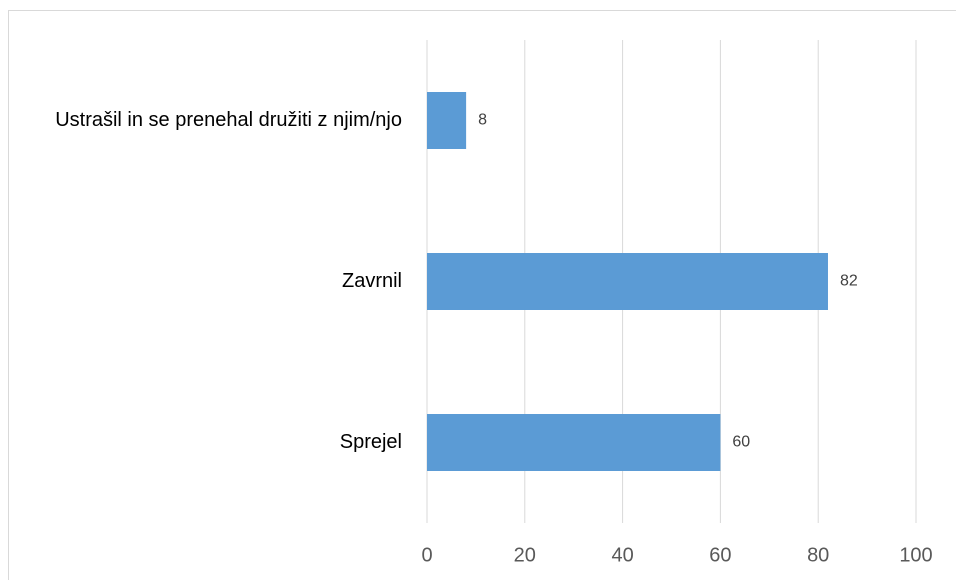  I want to click on x-tick-label: 40, so click(622, 555).